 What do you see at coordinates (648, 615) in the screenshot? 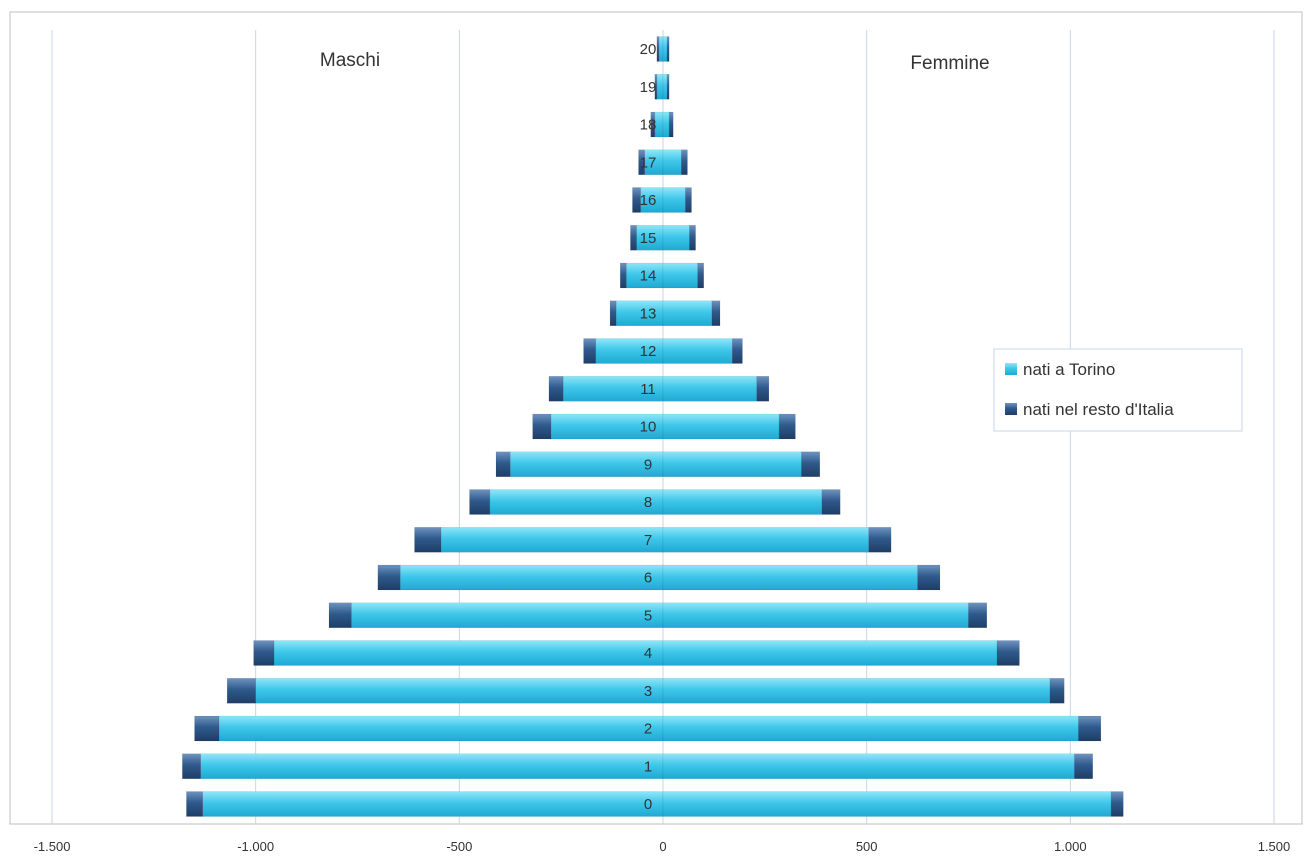
I see `category-label-5: 5` at bounding box center [648, 615].